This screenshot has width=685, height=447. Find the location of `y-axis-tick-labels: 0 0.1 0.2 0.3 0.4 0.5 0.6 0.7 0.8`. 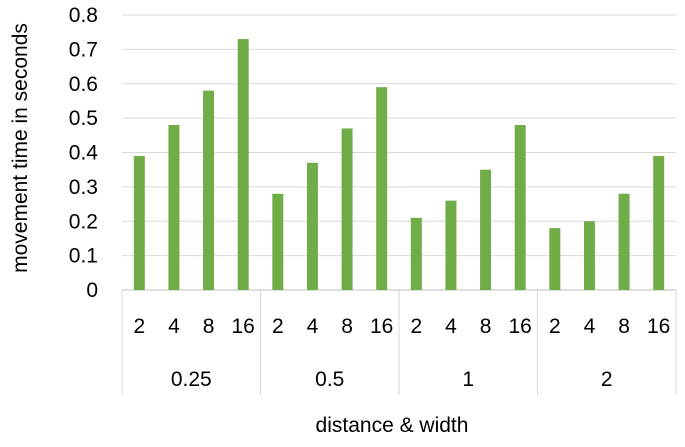

y-axis-tick-labels: 0 0.1 0.2 0.3 0.4 0.5 0.6 0.7 0.8 is located at coordinates (84, 153).